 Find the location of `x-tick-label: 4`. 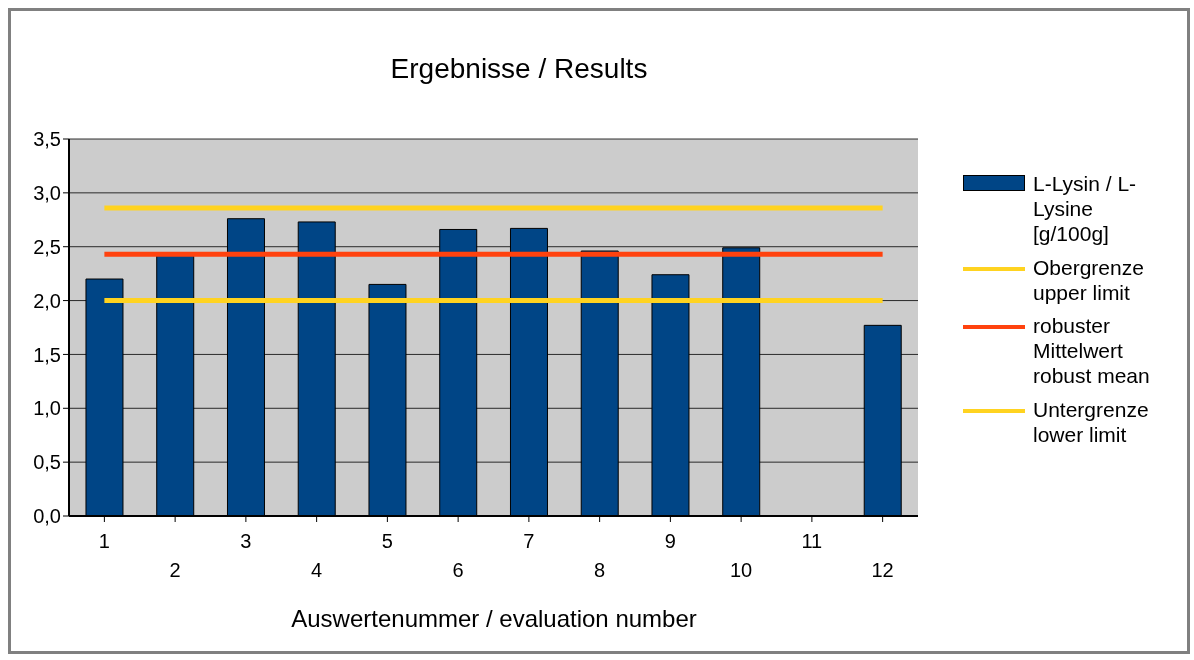

x-tick-label: 4 is located at coordinates (317, 570).